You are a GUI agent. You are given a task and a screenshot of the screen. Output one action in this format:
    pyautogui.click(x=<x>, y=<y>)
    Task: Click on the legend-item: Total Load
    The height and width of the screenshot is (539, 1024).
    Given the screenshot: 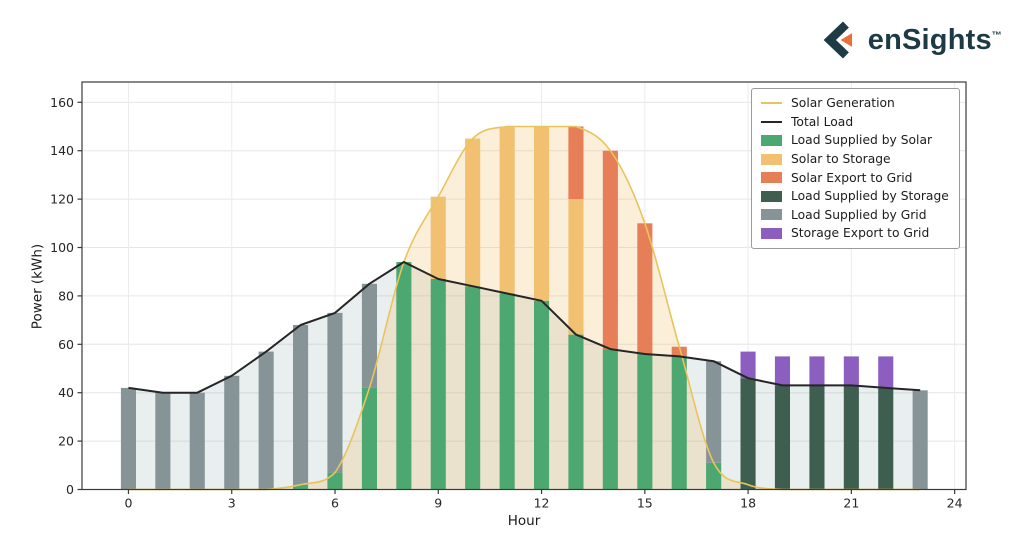 What is the action you would take?
    pyautogui.click(x=856, y=122)
    